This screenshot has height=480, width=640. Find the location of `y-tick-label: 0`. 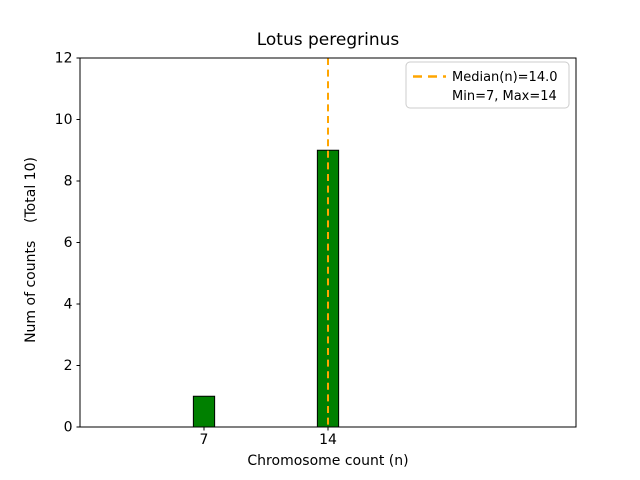

y-tick-label: 0 is located at coordinates (68, 428).